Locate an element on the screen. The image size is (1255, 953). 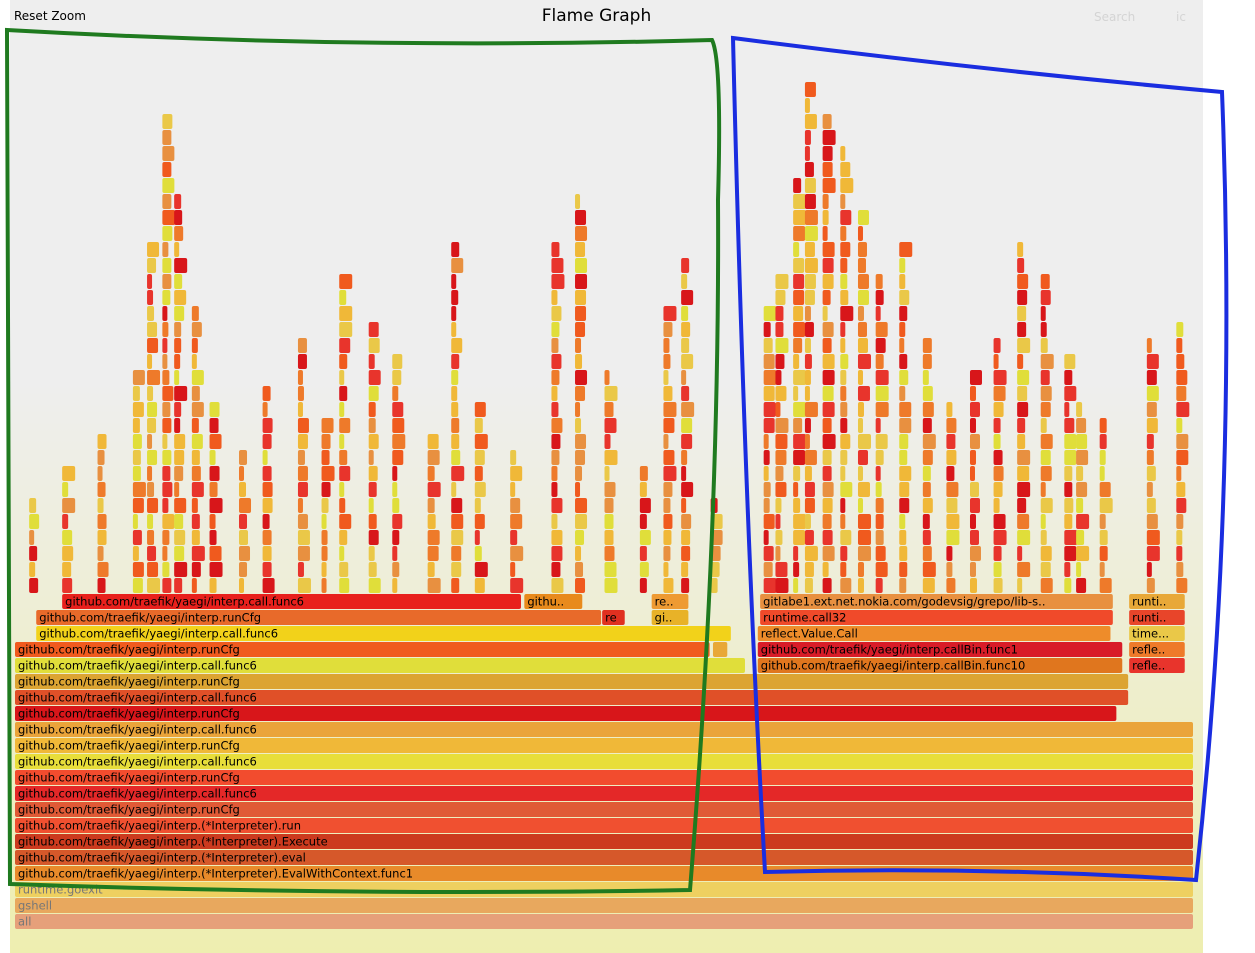
flame-frame: gi.. is located at coordinates (670, 617).